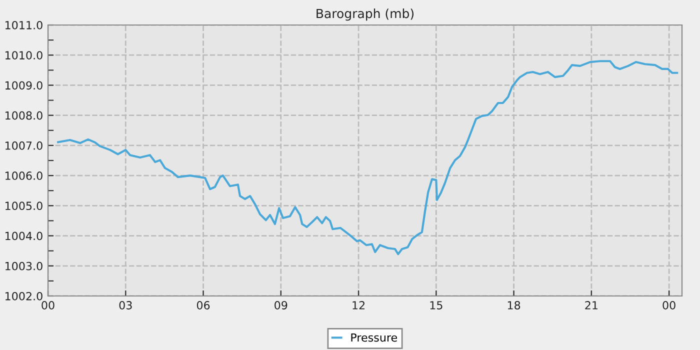 This screenshot has width=700, height=350. Describe the element at coordinates (591, 305) in the screenshot. I see `x-tick-label: 21` at that location.